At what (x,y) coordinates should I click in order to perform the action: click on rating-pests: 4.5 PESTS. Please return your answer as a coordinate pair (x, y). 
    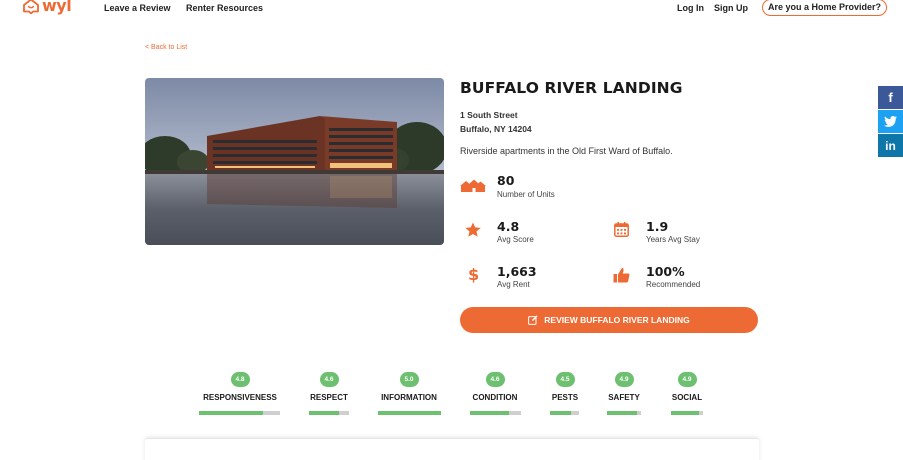
    Looking at the image, I should click on (565, 387).